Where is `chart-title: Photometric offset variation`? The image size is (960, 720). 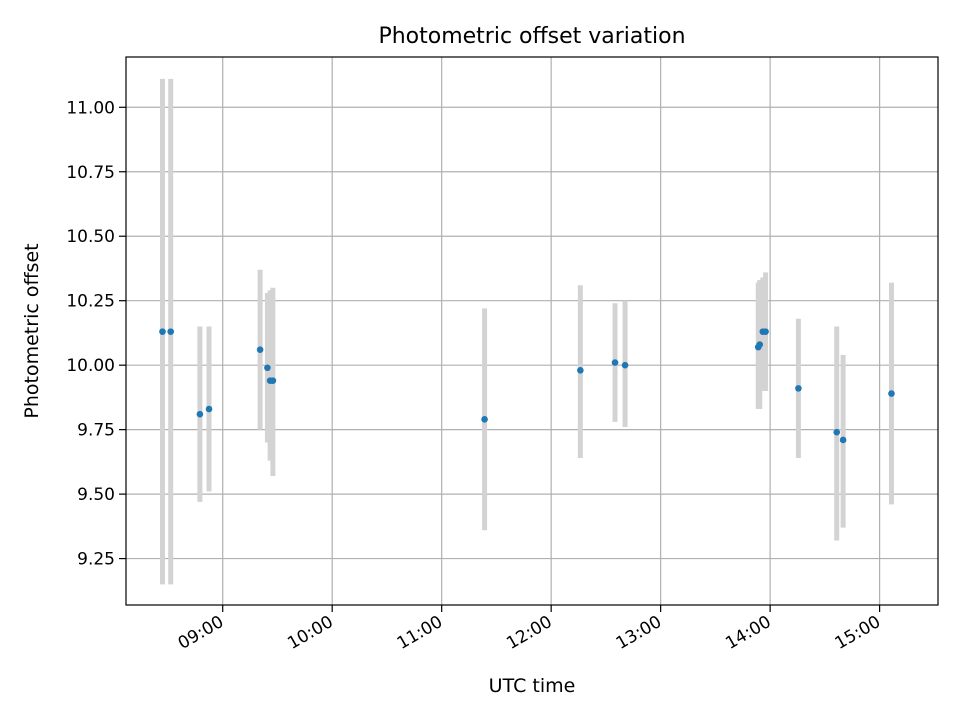 chart-title: Photometric offset variation is located at coordinates (531, 36).